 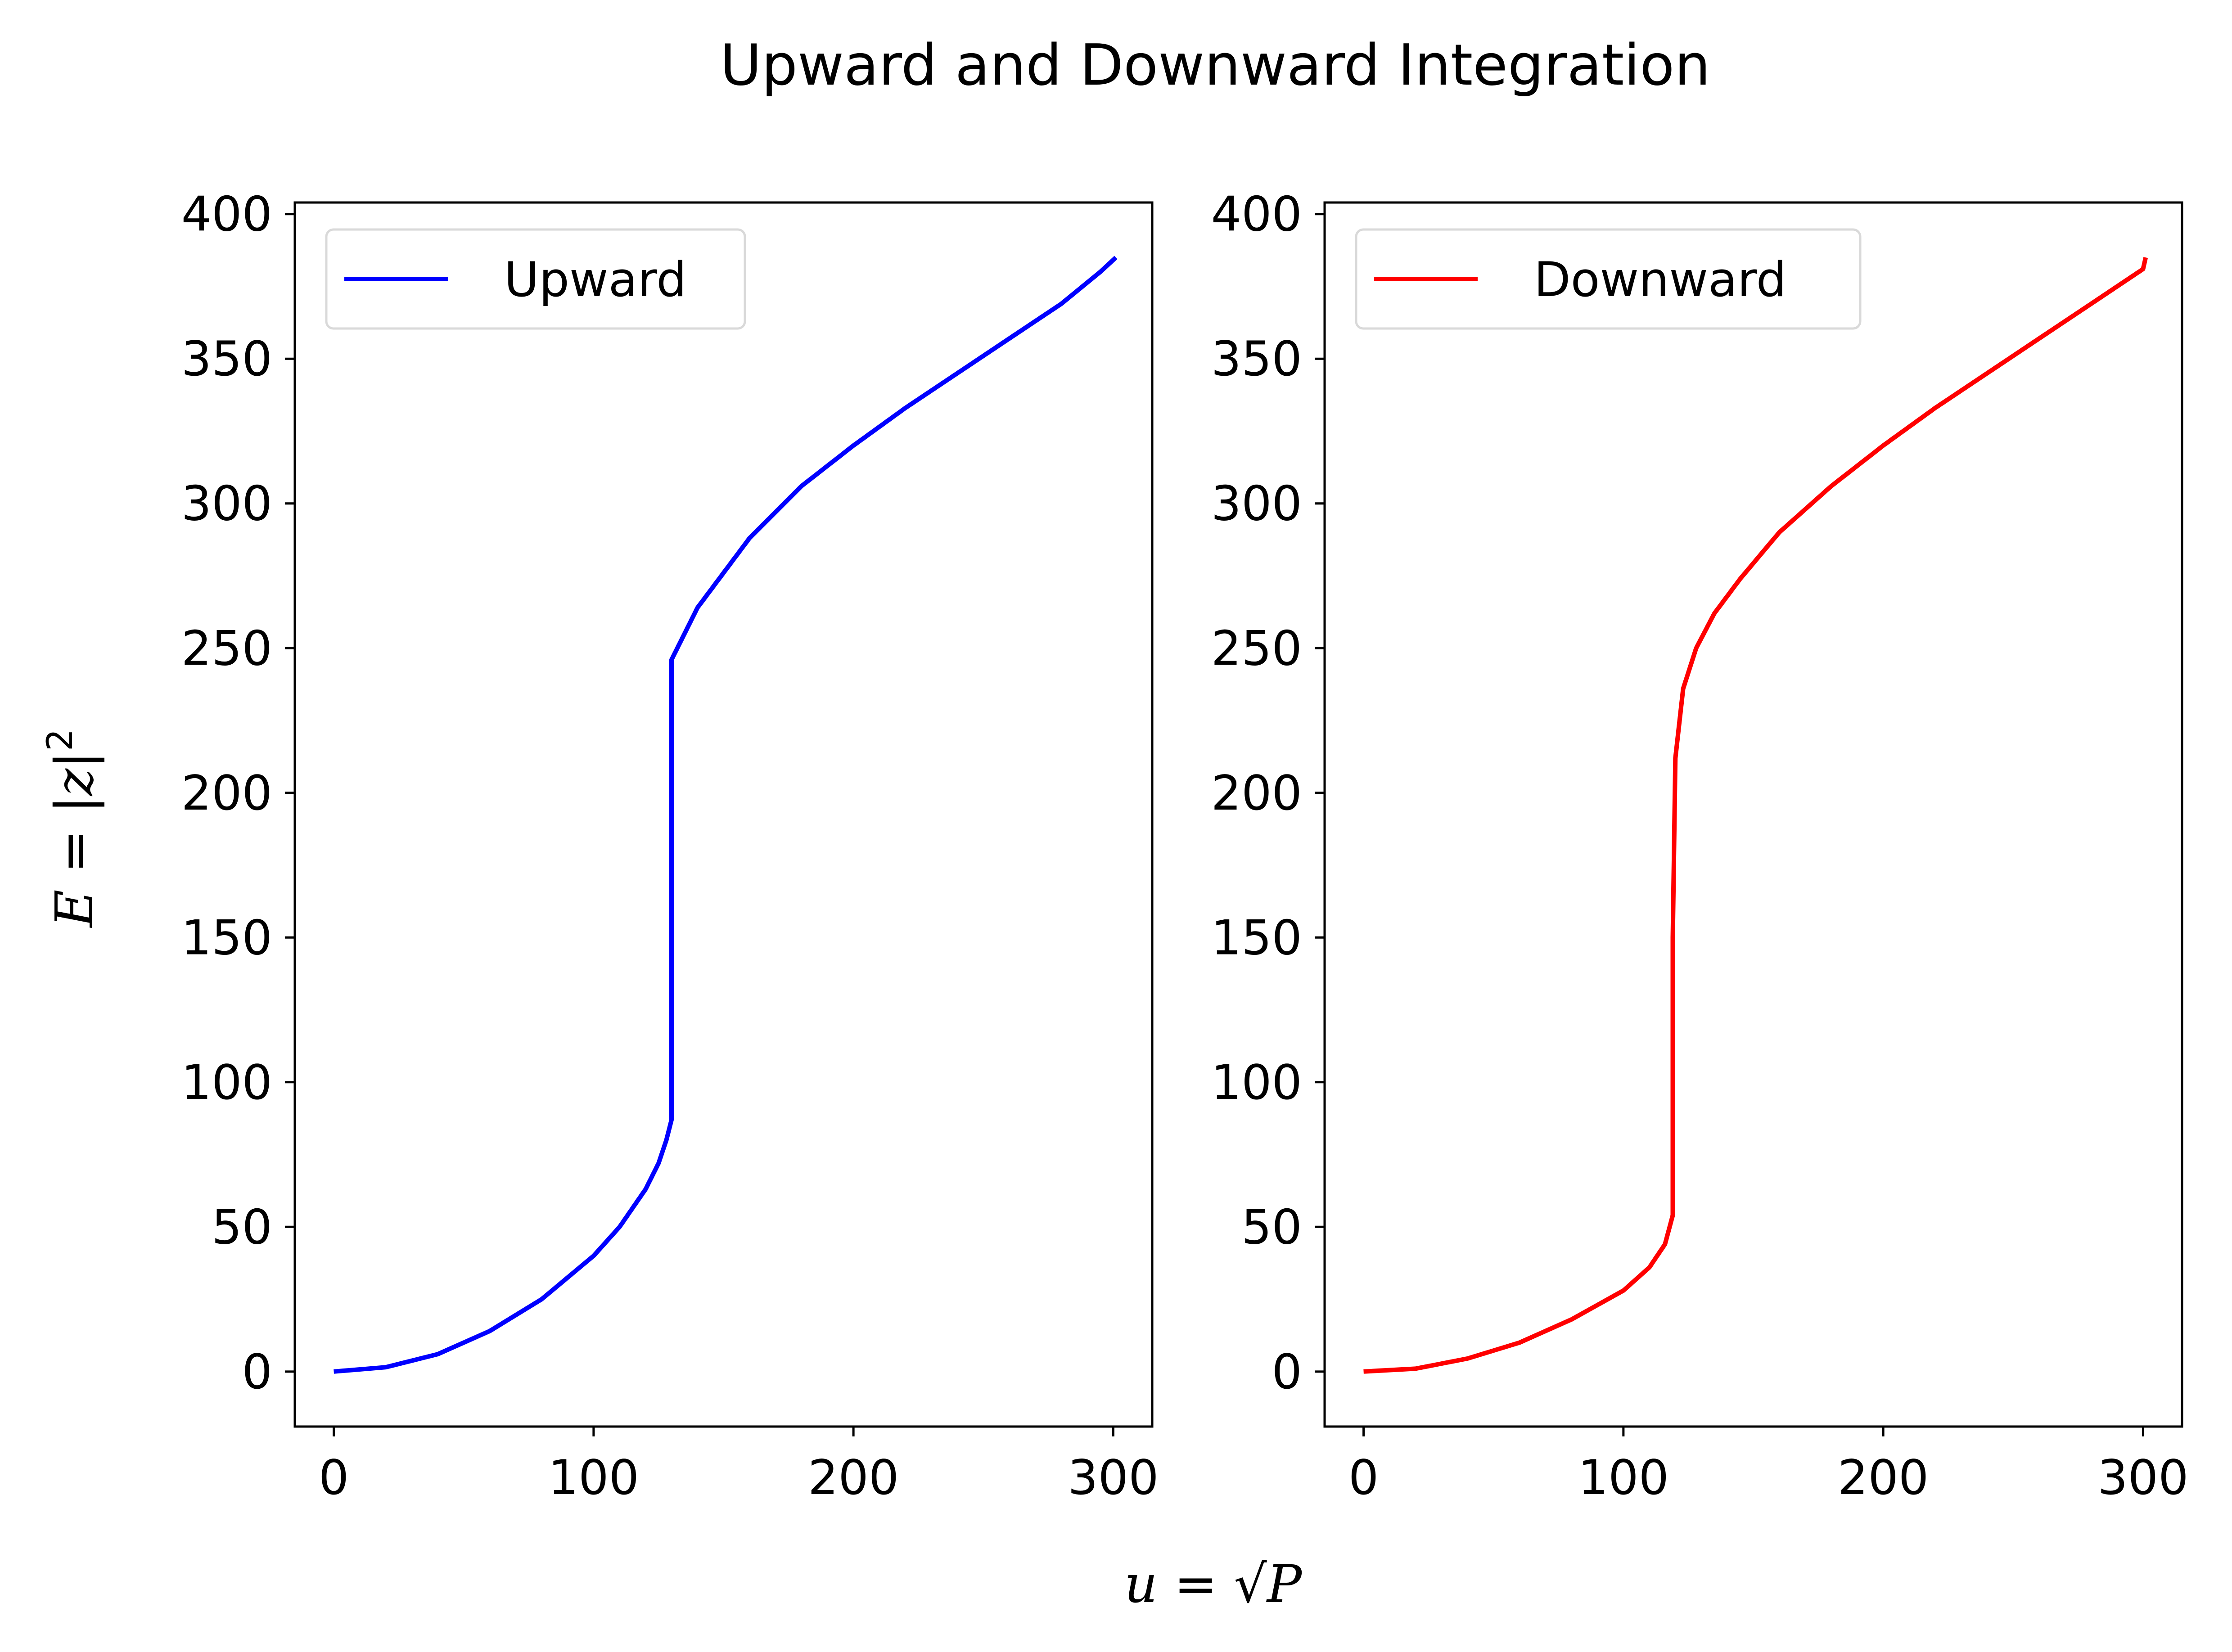 I want to click on legend-label: Upward, so click(x=595, y=279).